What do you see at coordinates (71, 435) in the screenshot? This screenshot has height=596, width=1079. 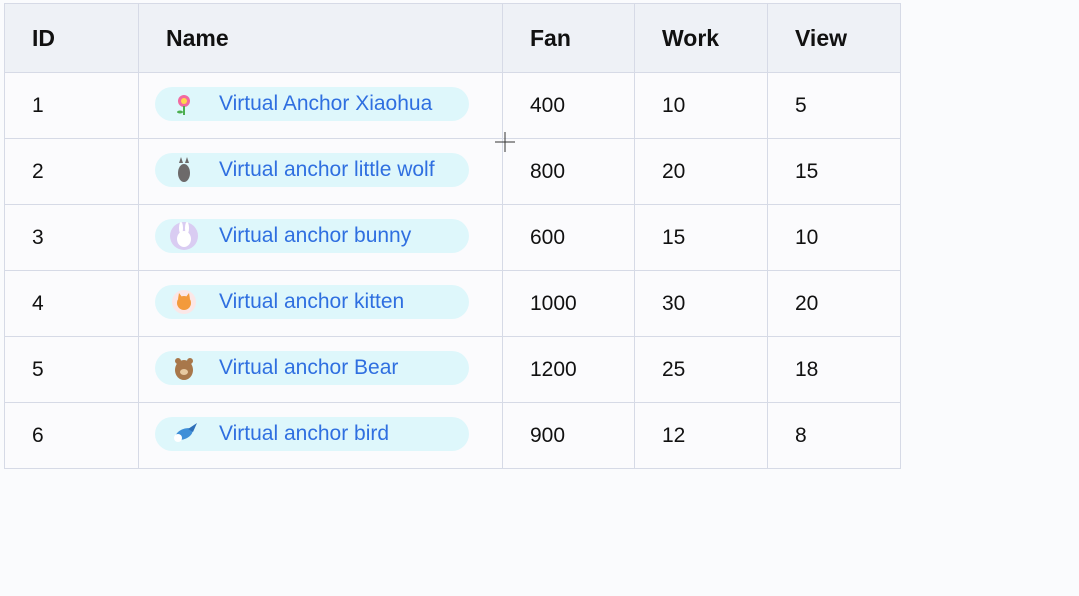 I see `cell: 6` at bounding box center [71, 435].